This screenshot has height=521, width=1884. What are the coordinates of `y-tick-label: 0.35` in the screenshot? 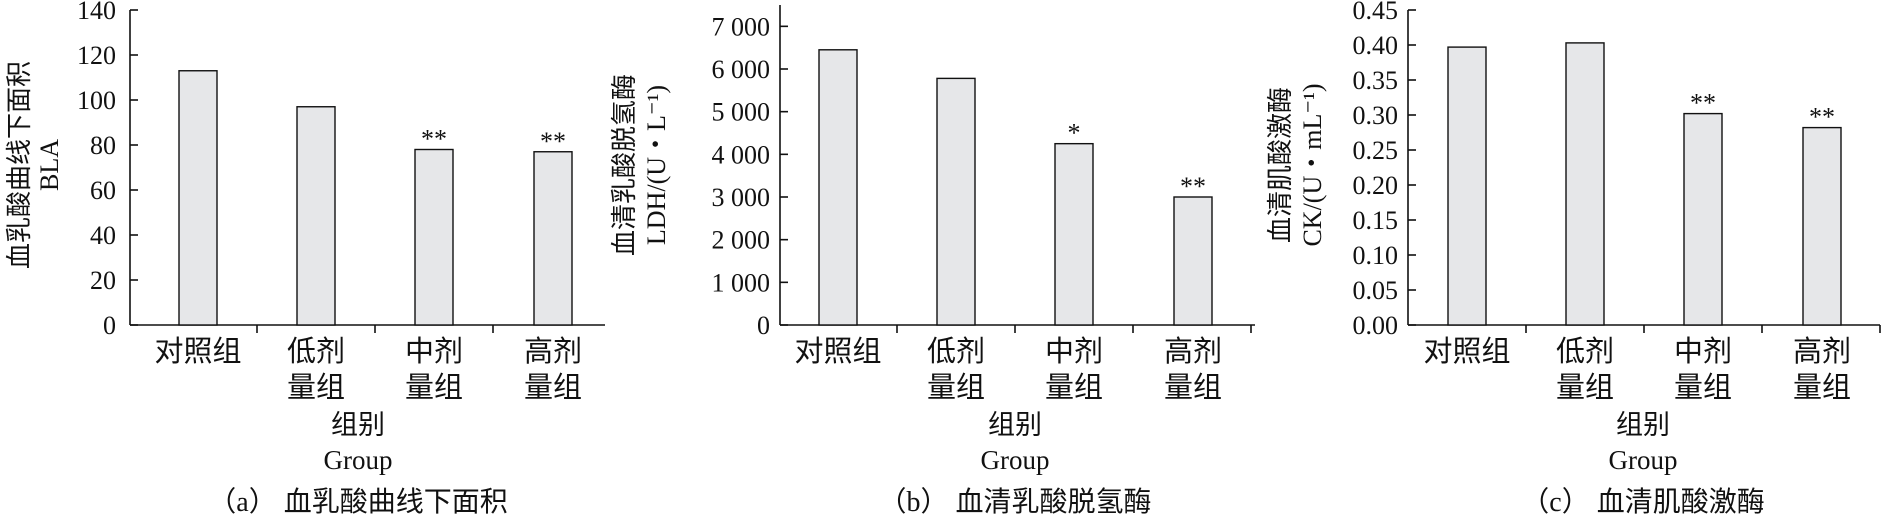 It's located at (1376, 80).